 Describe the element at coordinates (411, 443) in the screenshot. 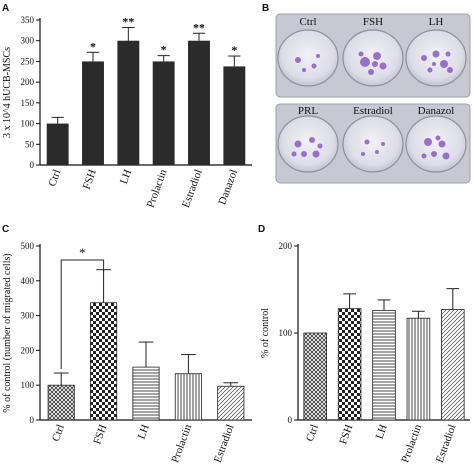

I see `category-label-d-prolactin: Prolactin` at that location.